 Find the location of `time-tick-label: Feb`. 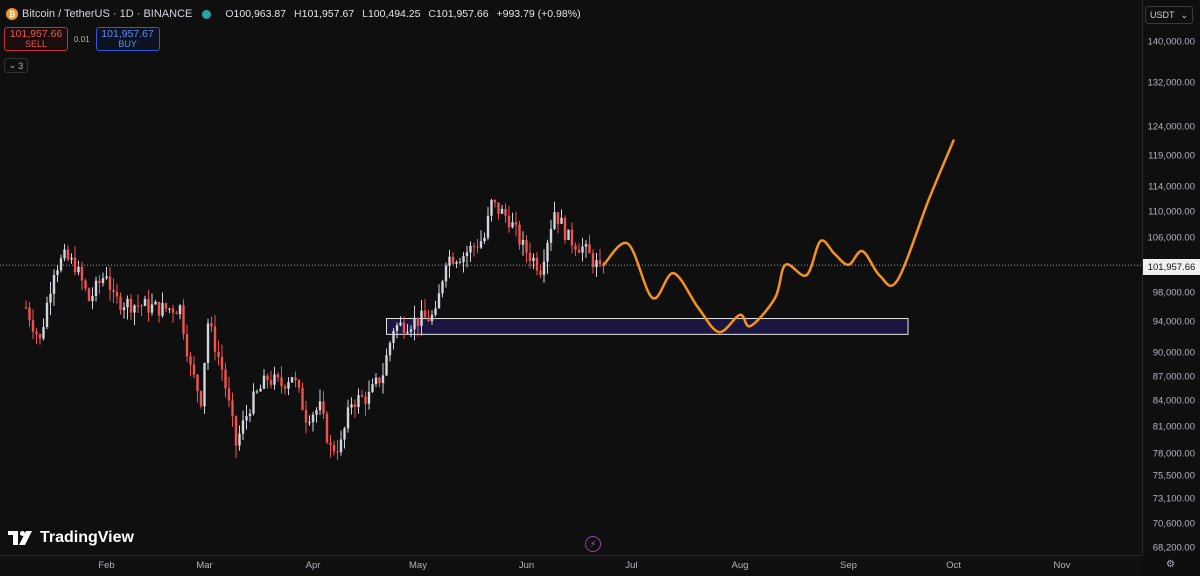

time-tick-label: Feb is located at coordinates (106, 565).